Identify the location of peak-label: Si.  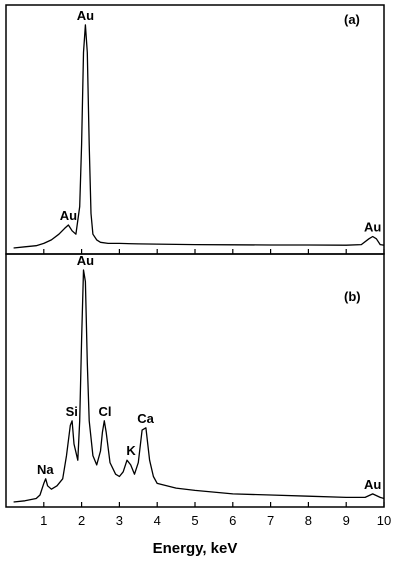
(72, 411).